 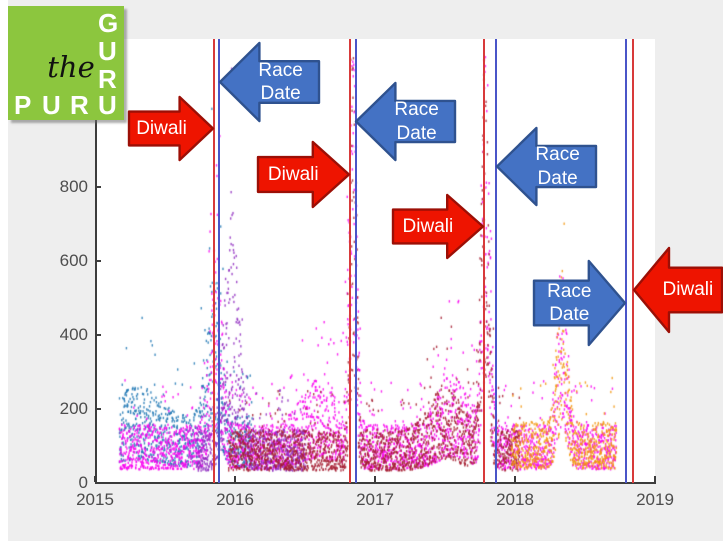 What do you see at coordinates (73, 334) in the screenshot?
I see `y-tick-label: 400` at bounding box center [73, 334].